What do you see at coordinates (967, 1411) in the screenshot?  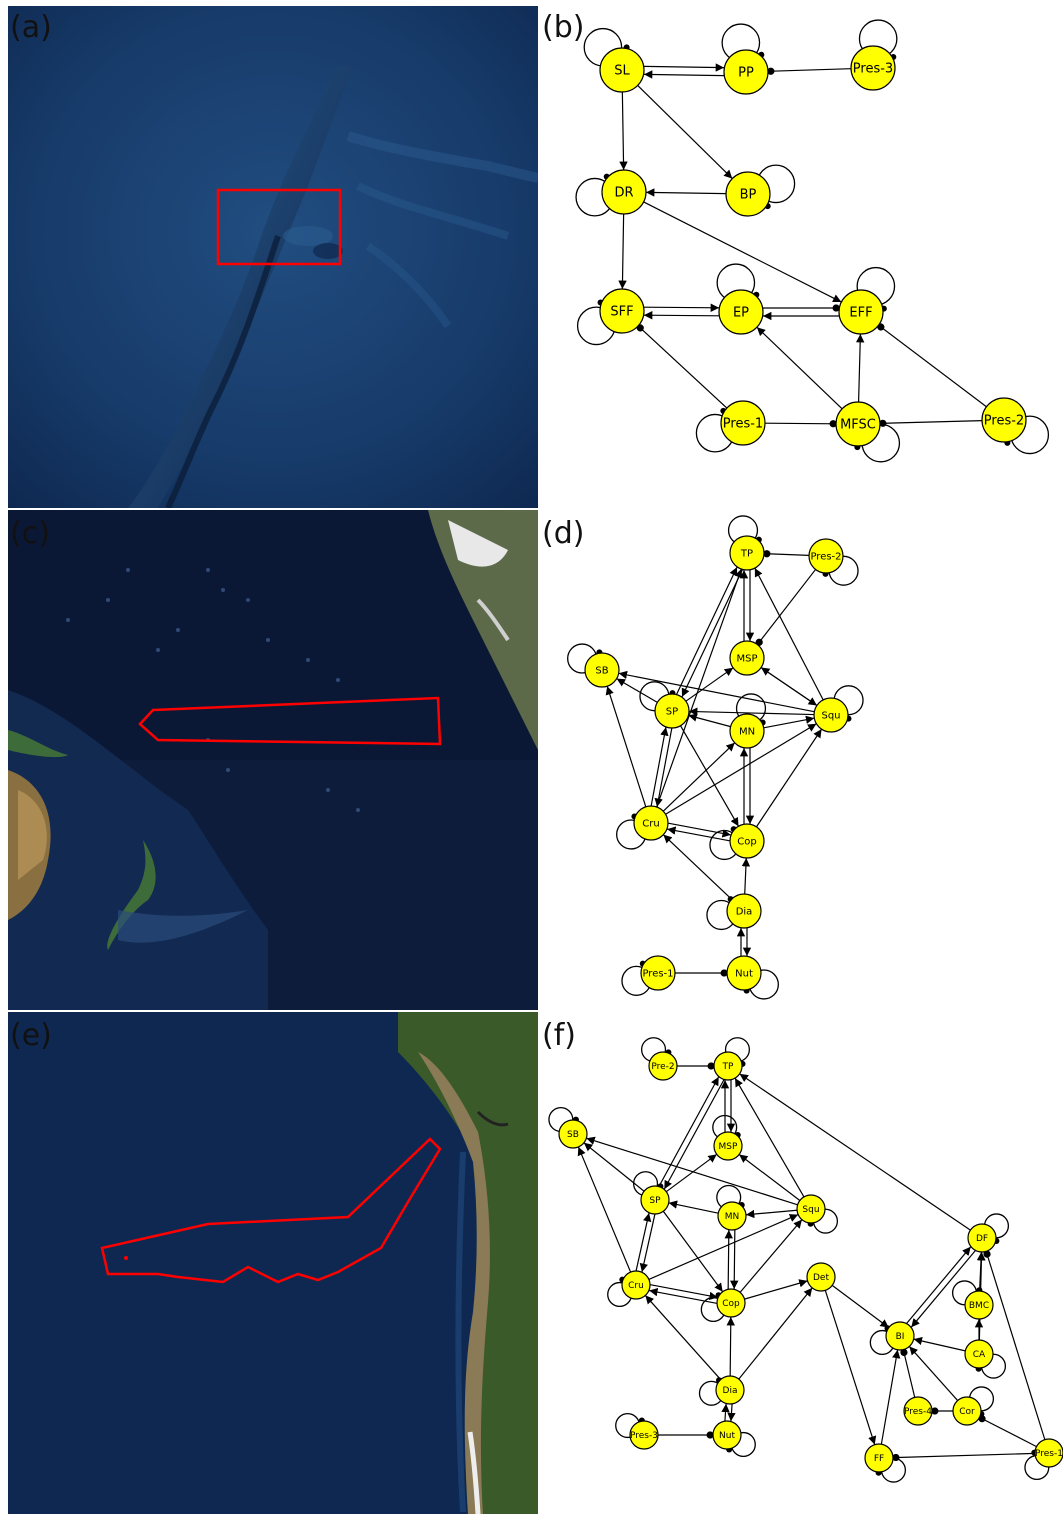 I see `node-Cor: Cor` at bounding box center [967, 1411].